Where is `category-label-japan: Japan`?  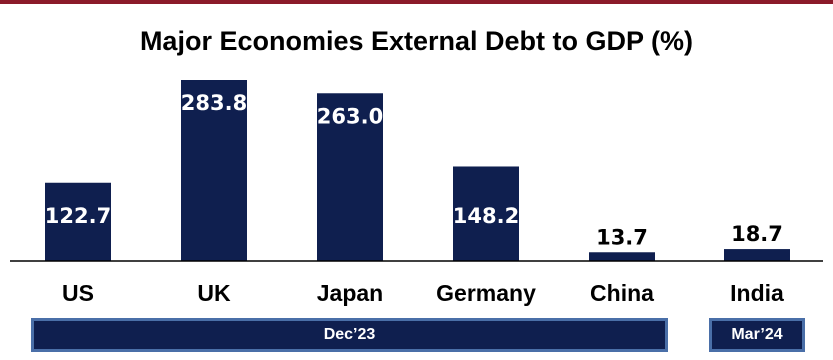 category-label-japan: Japan is located at coordinates (350, 293).